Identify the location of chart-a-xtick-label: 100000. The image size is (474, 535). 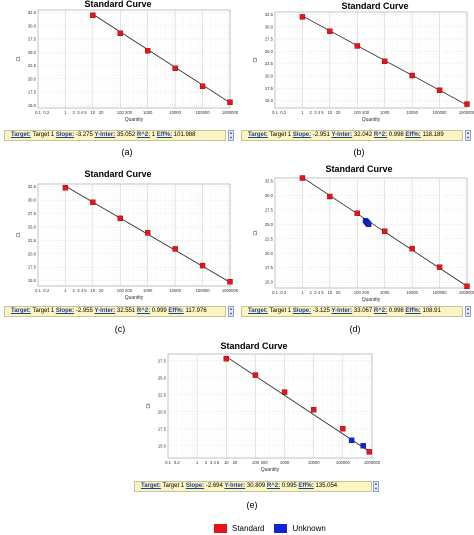
(203, 112).